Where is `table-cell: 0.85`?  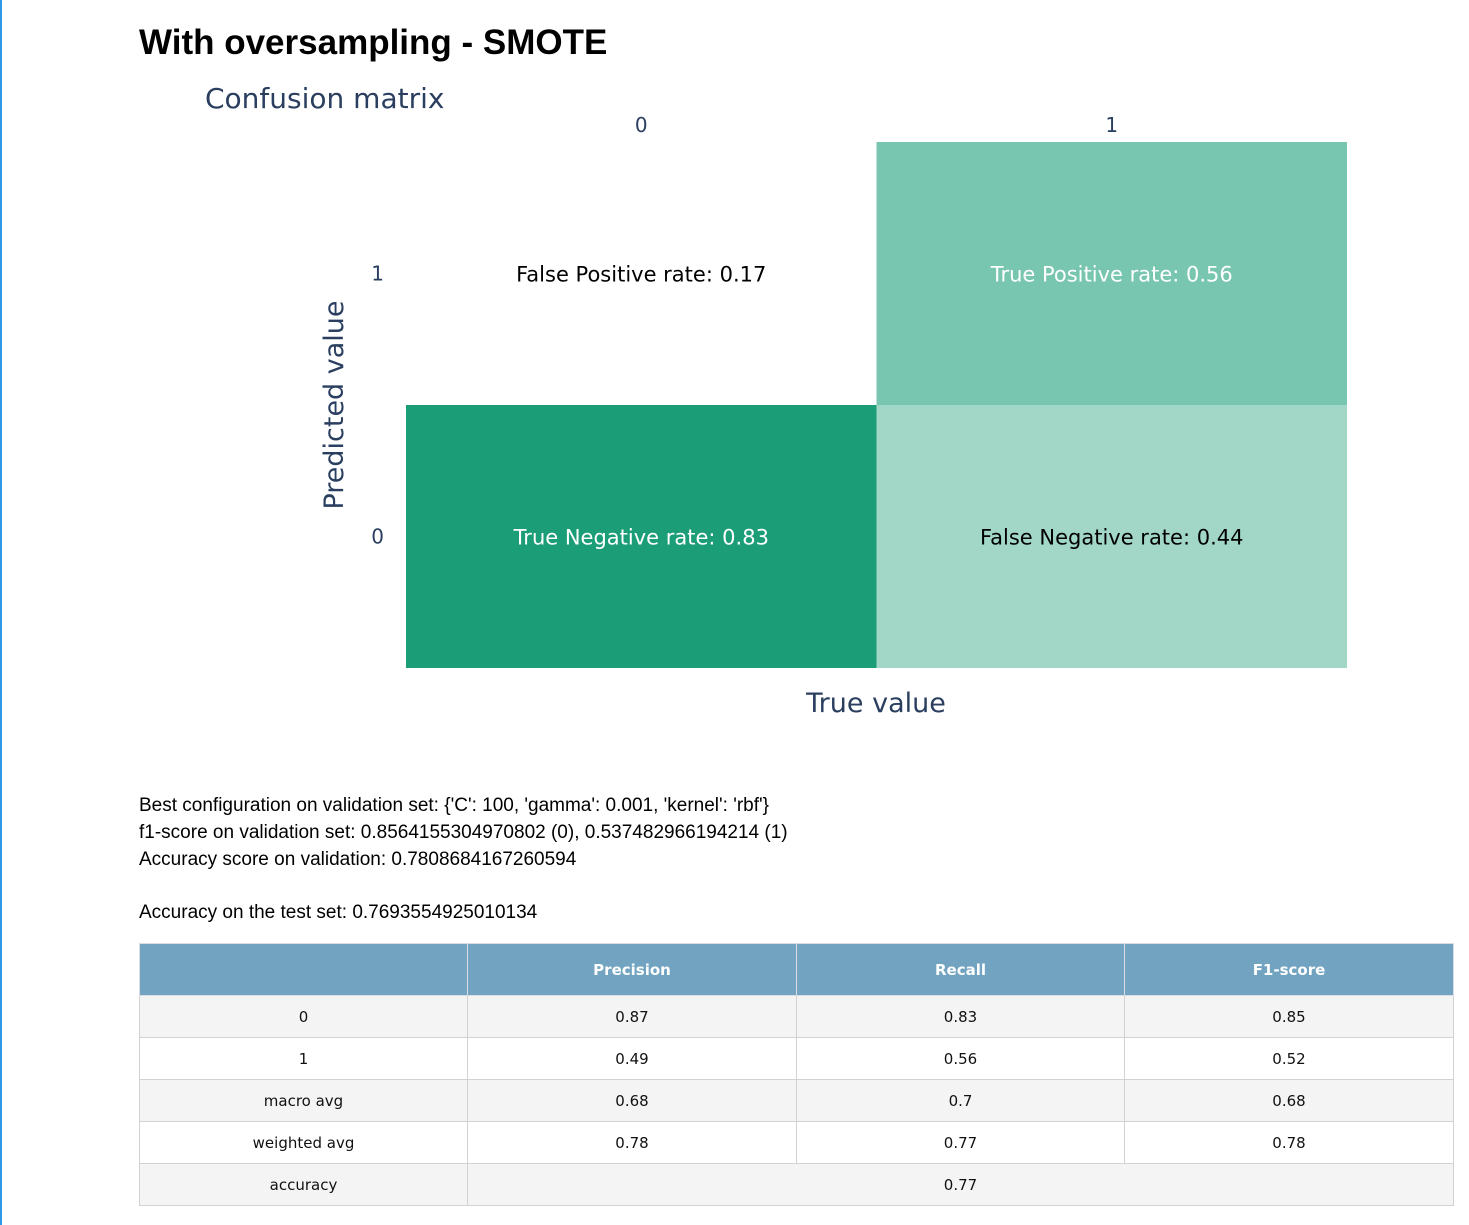 table-cell: 0.85 is located at coordinates (1289, 1016).